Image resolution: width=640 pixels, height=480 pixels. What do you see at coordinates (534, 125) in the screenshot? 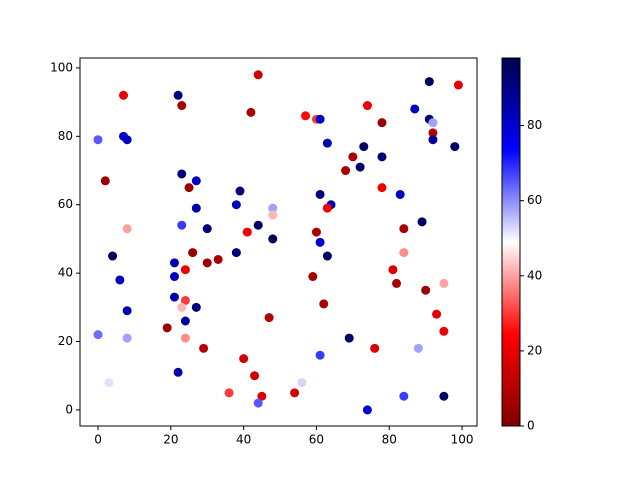
I see `colorbar-tick-label: 80` at bounding box center [534, 125].